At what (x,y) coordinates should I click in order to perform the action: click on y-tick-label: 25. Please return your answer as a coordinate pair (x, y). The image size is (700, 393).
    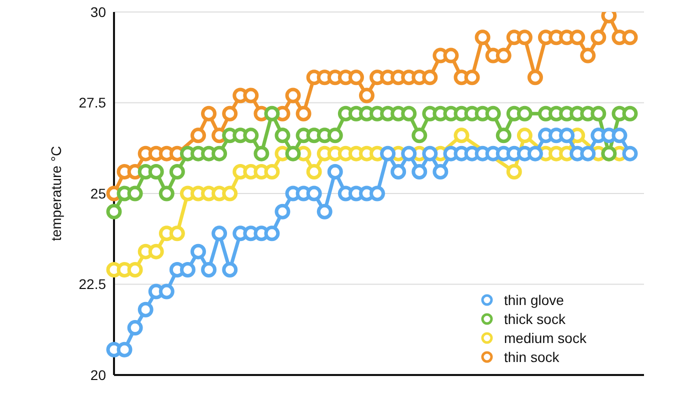
    Looking at the image, I should click on (98, 193).